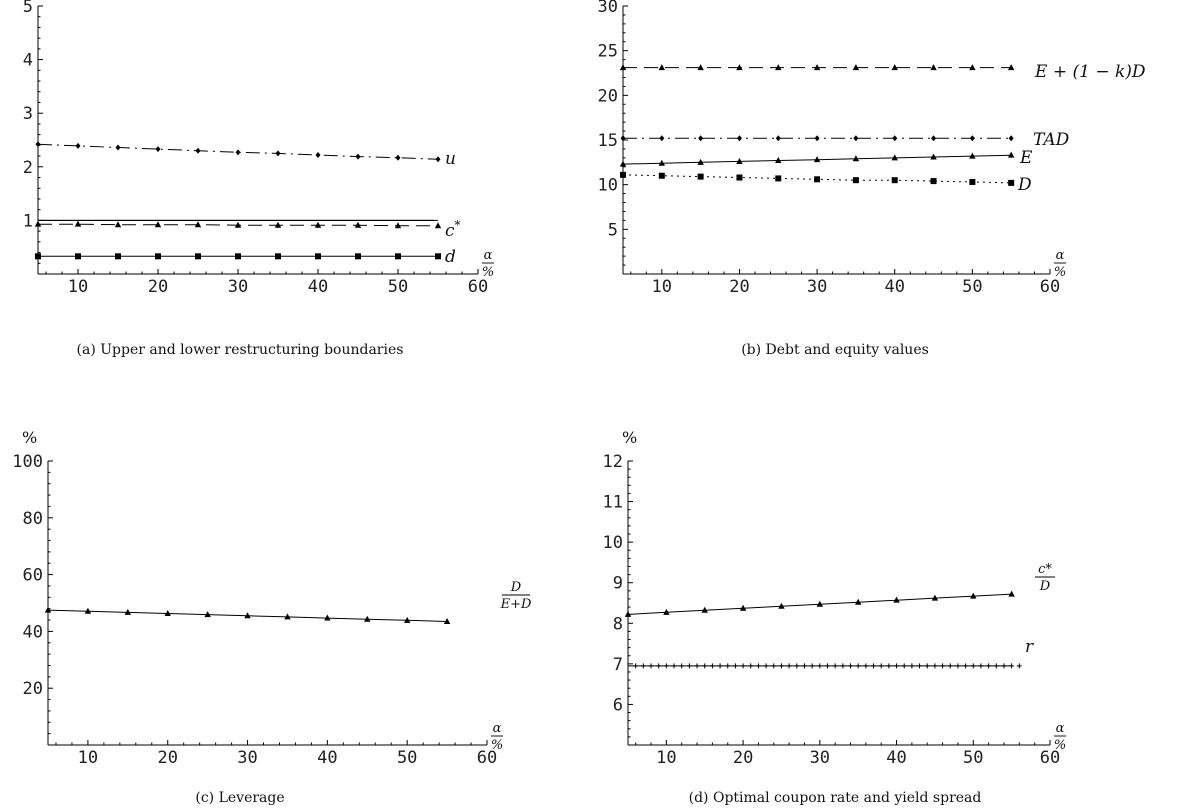  What do you see at coordinates (27, 462) in the screenshot?
I see `y-tick-label: 100` at bounding box center [27, 462].